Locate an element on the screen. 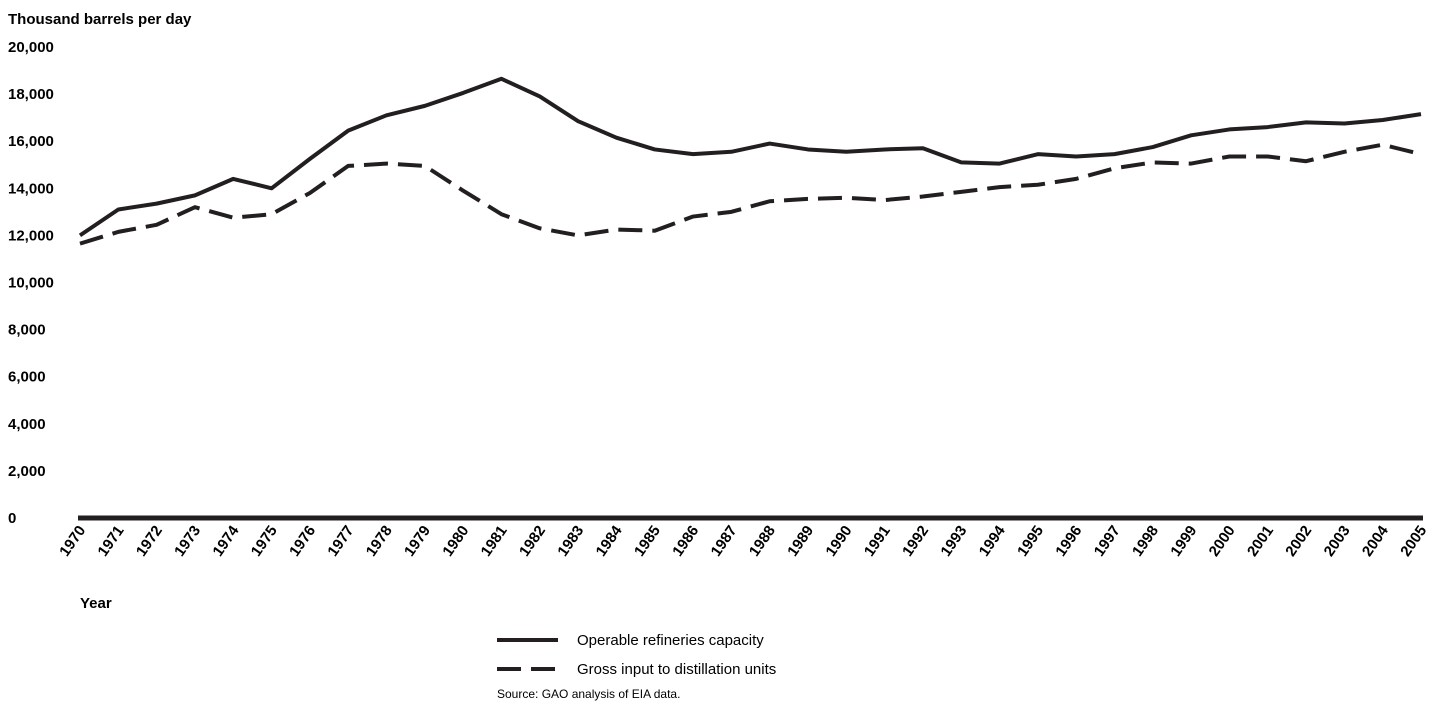 The width and height of the screenshot is (1444, 706). y-tick-label: 12,000 is located at coordinates (31, 235).